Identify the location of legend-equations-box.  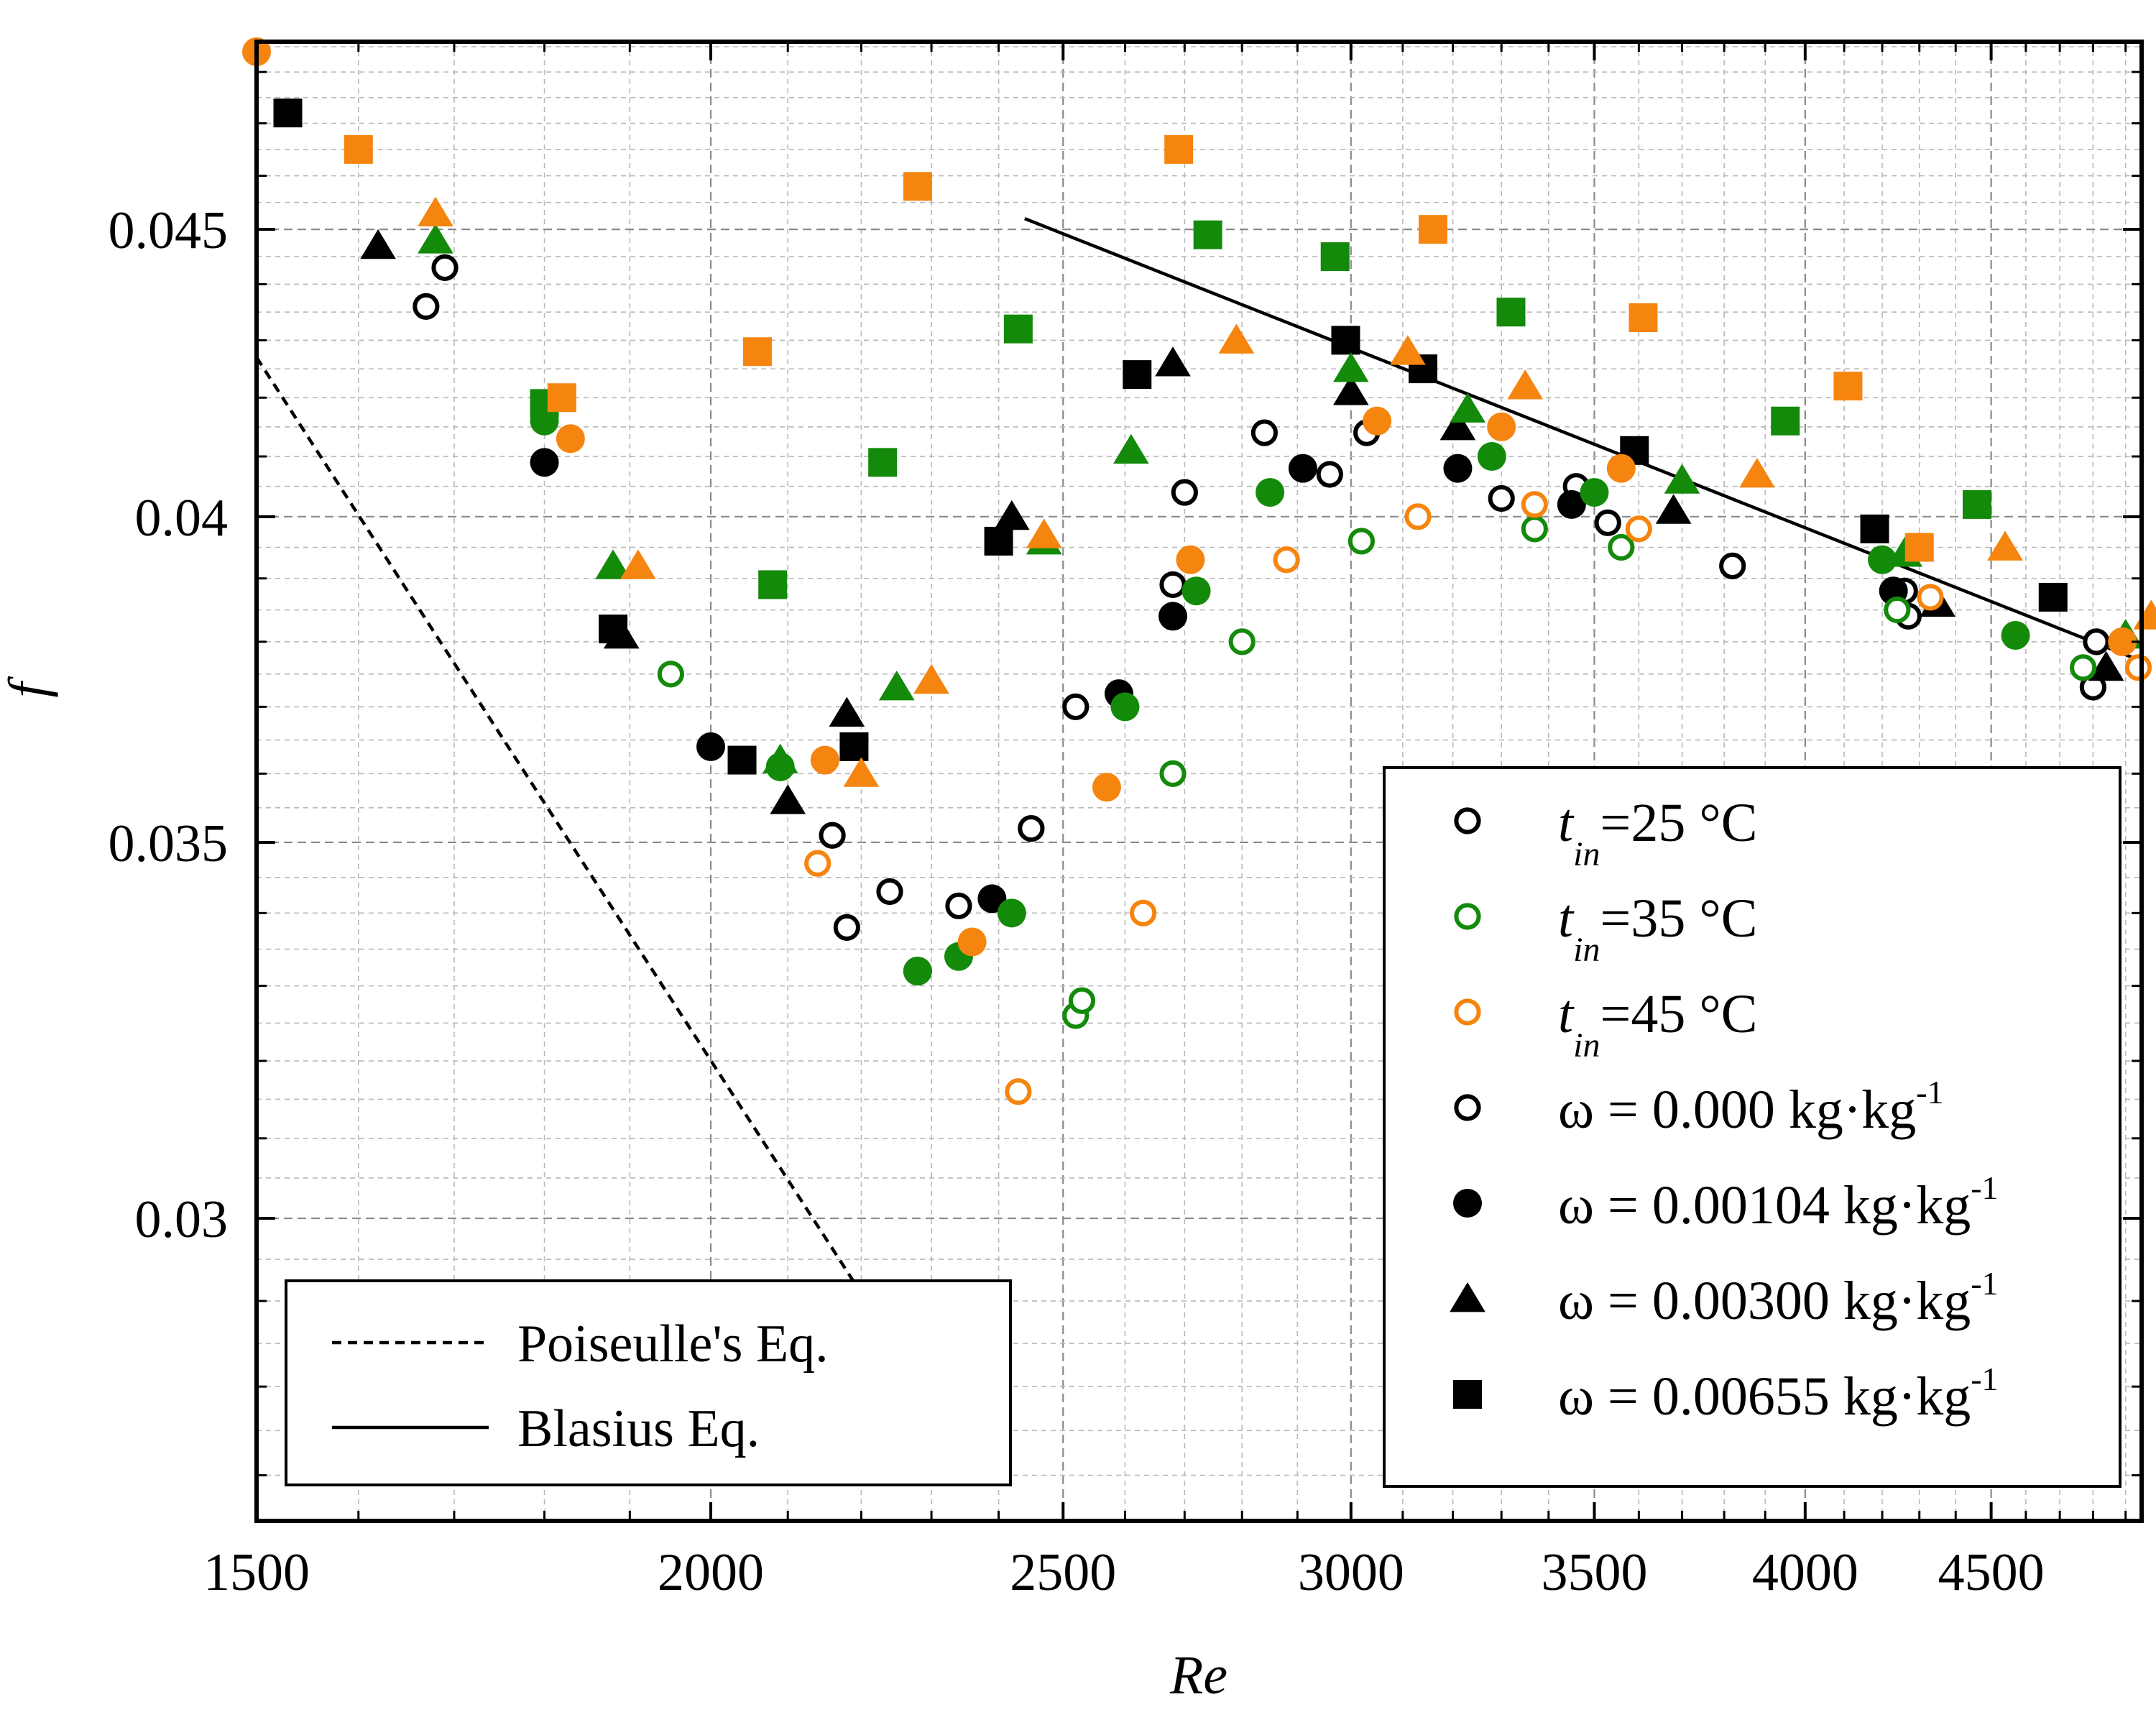
(648, 1382).